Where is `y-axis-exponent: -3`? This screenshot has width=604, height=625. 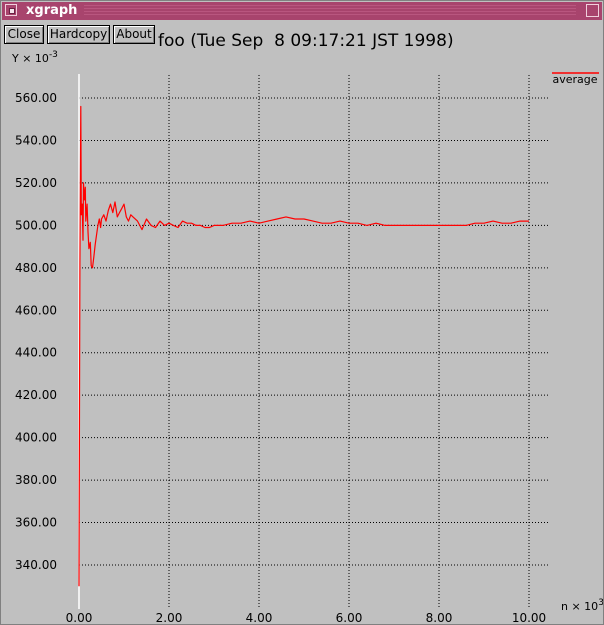
y-axis-exponent: -3 is located at coordinates (53, 55).